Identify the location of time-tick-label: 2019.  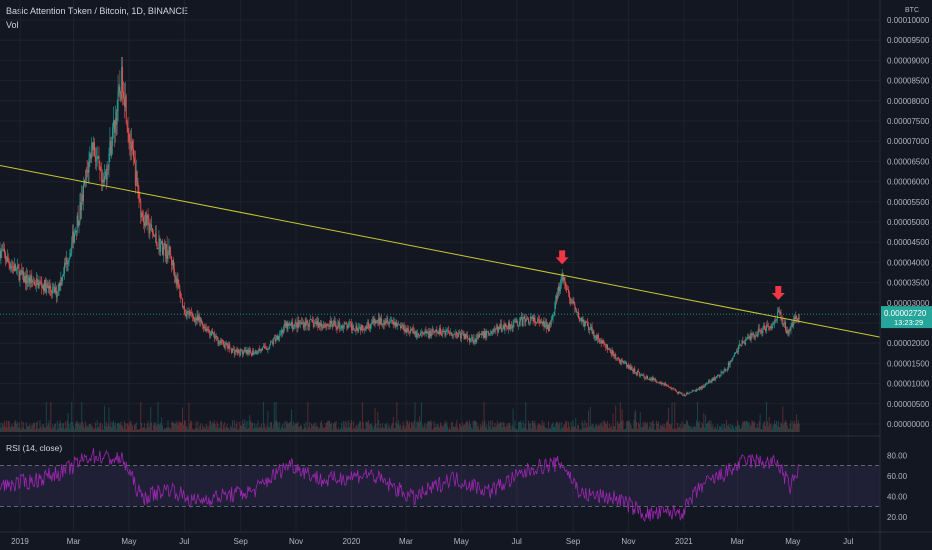
(20, 541).